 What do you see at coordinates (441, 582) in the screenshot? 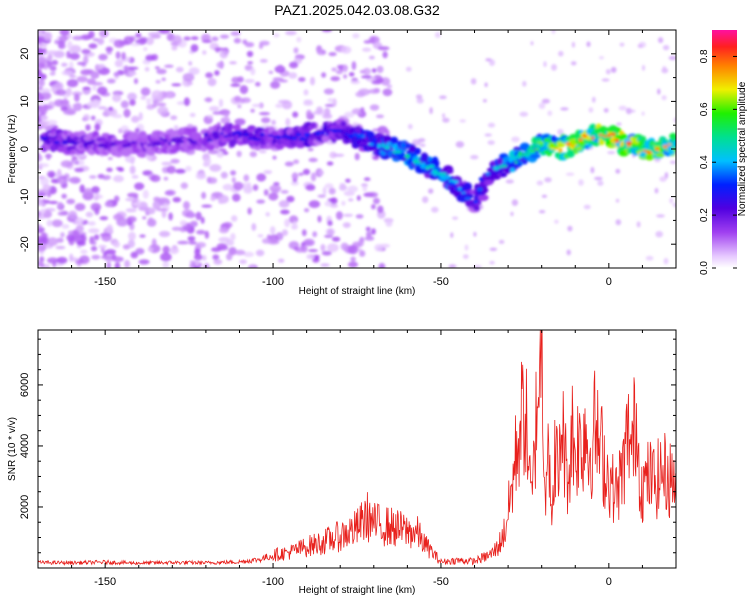
I see `x-tick-label: -50` at bounding box center [441, 582].